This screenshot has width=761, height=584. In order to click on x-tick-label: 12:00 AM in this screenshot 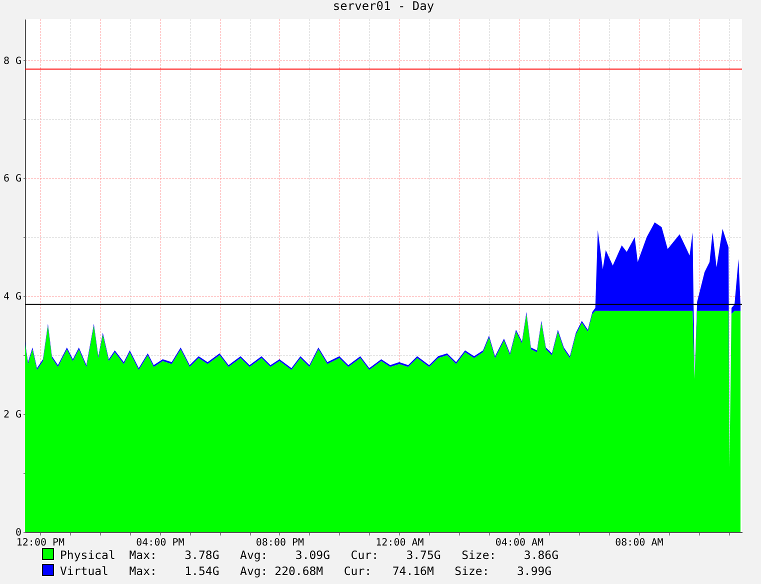, I will do `click(400, 543)`.